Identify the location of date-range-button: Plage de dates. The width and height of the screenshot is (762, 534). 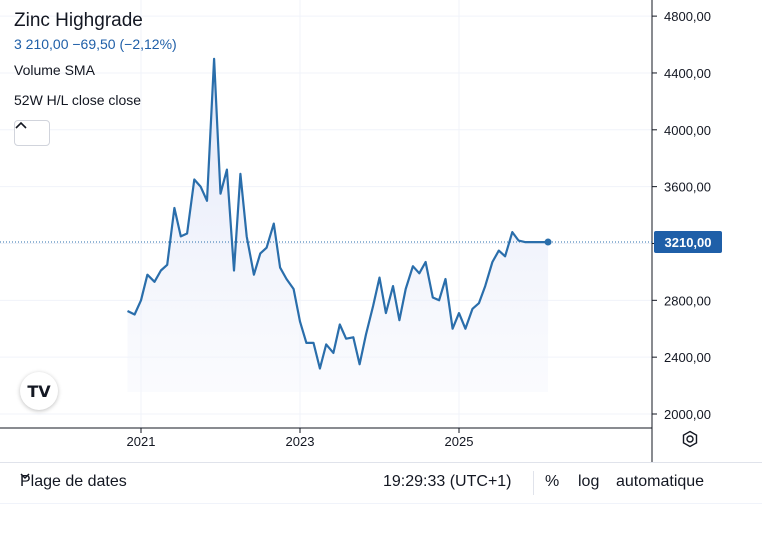
(76, 482).